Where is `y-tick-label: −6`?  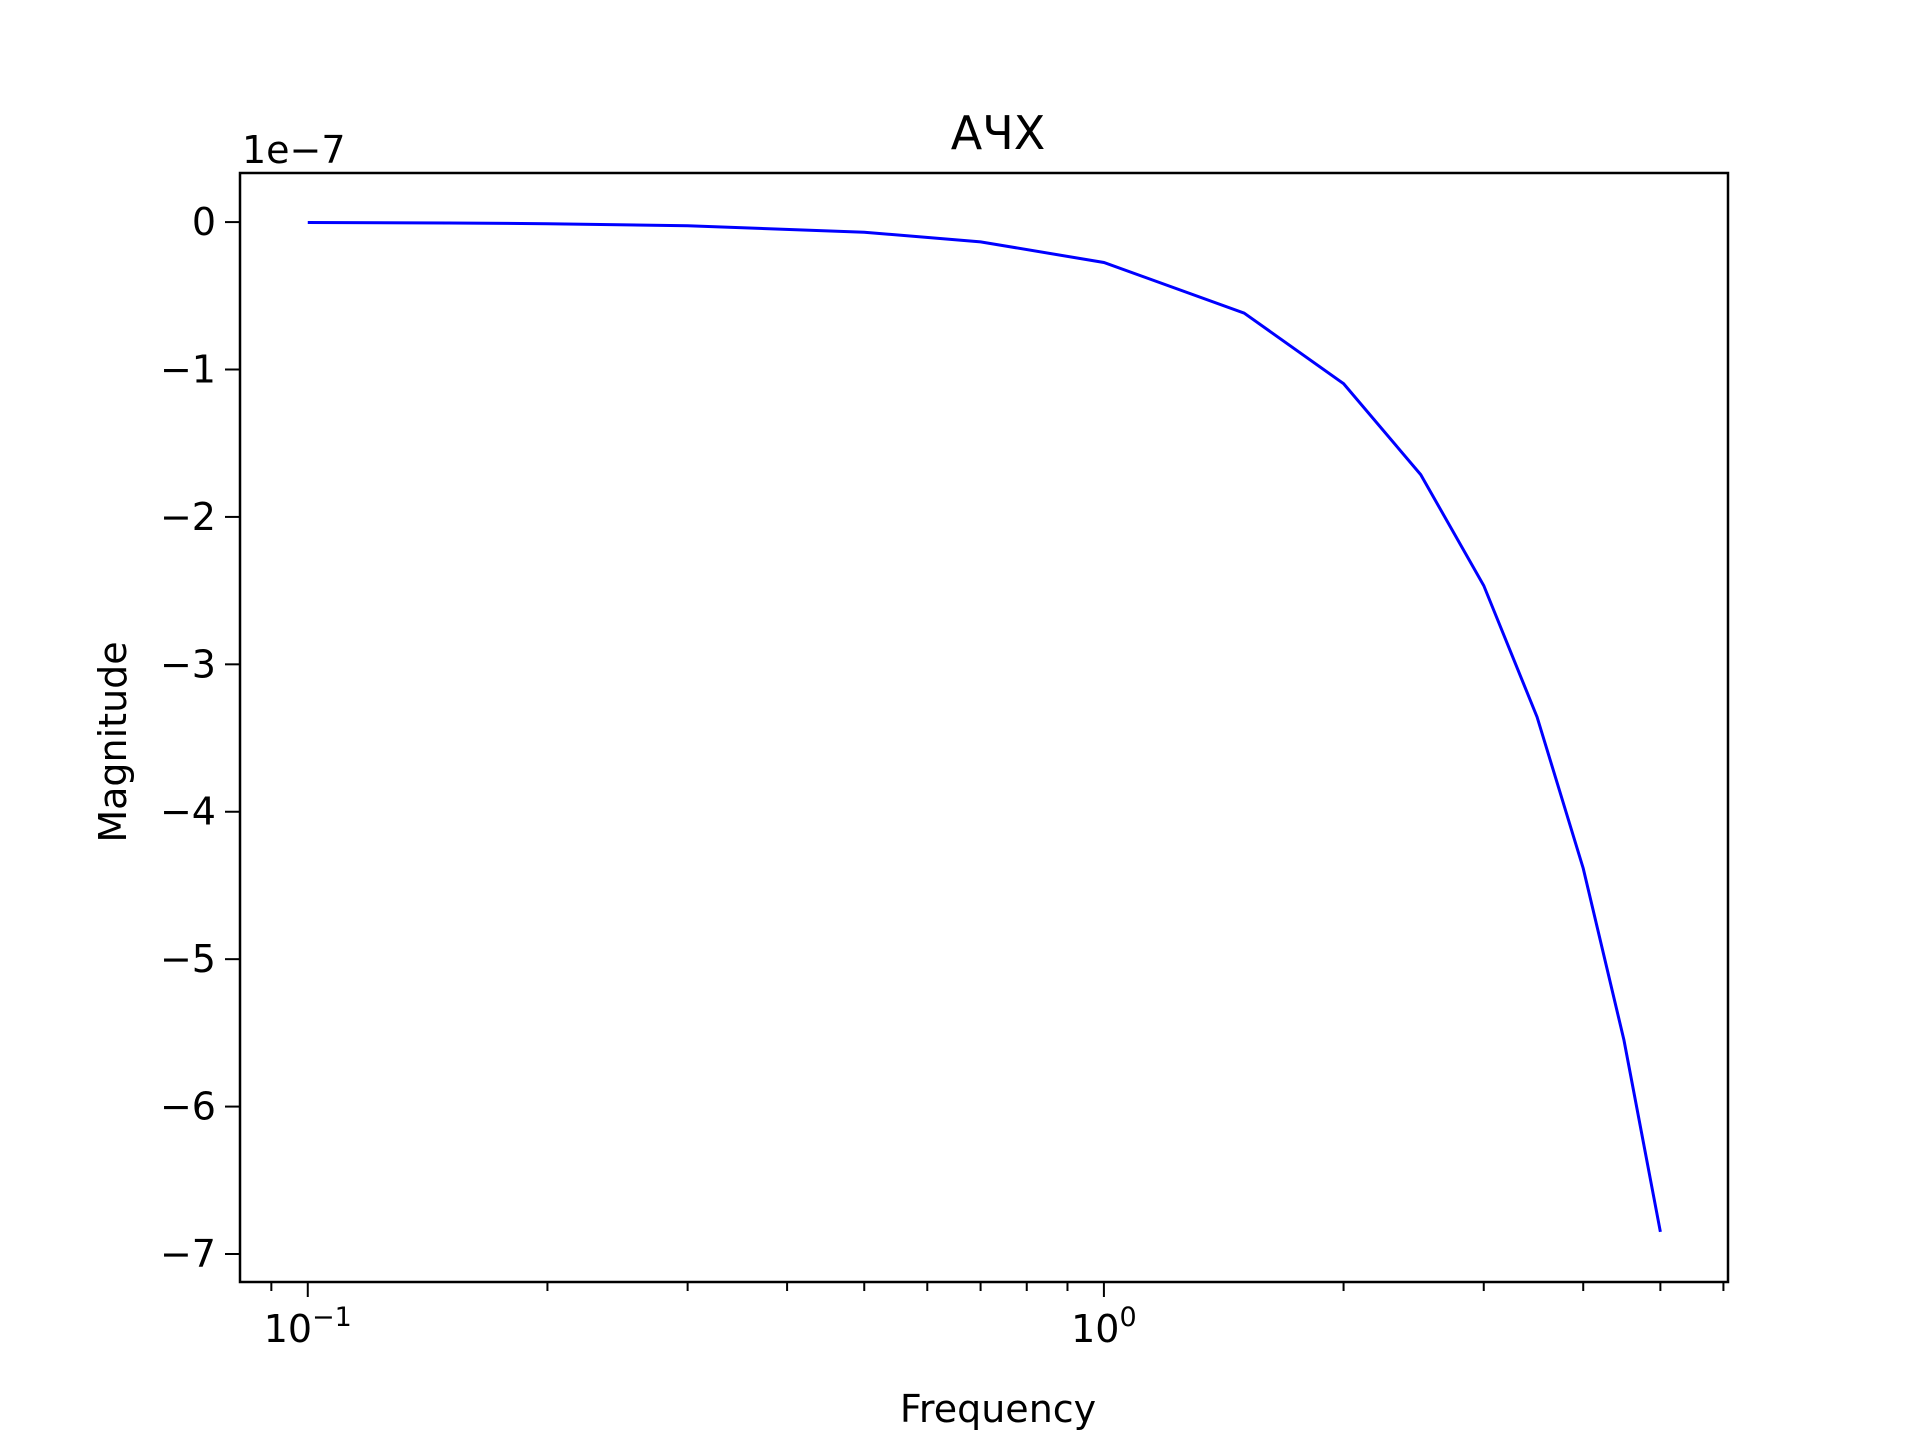 y-tick-label: −6 is located at coordinates (188, 1107).